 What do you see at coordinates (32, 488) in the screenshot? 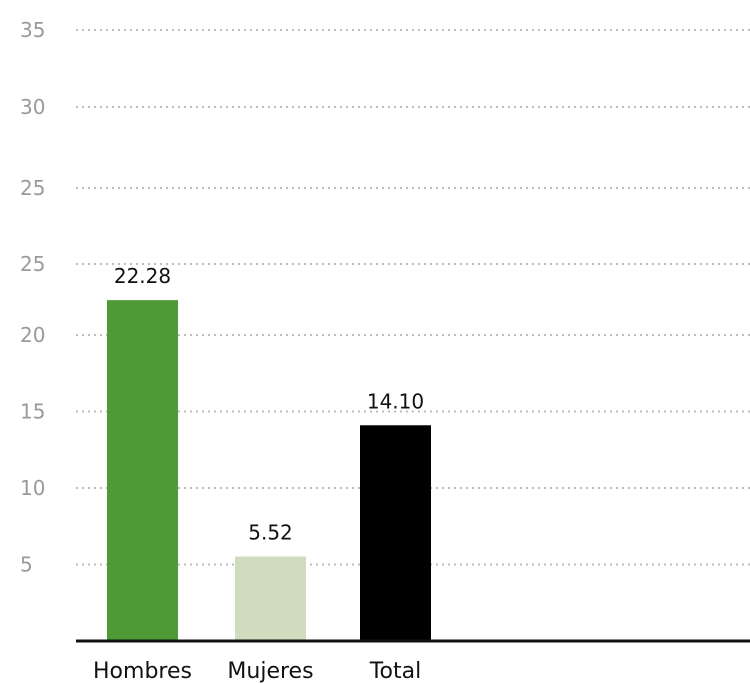
I see `y-tick-label: 10` at bounding box center [32, 488].